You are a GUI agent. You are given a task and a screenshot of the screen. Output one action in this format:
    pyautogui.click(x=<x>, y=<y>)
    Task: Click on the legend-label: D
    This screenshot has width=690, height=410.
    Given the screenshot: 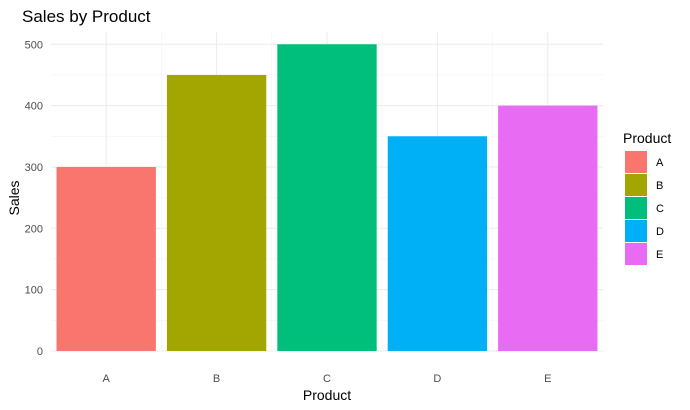 What is the action you would take?
    pyautogui.click(x=660, y=232)
    